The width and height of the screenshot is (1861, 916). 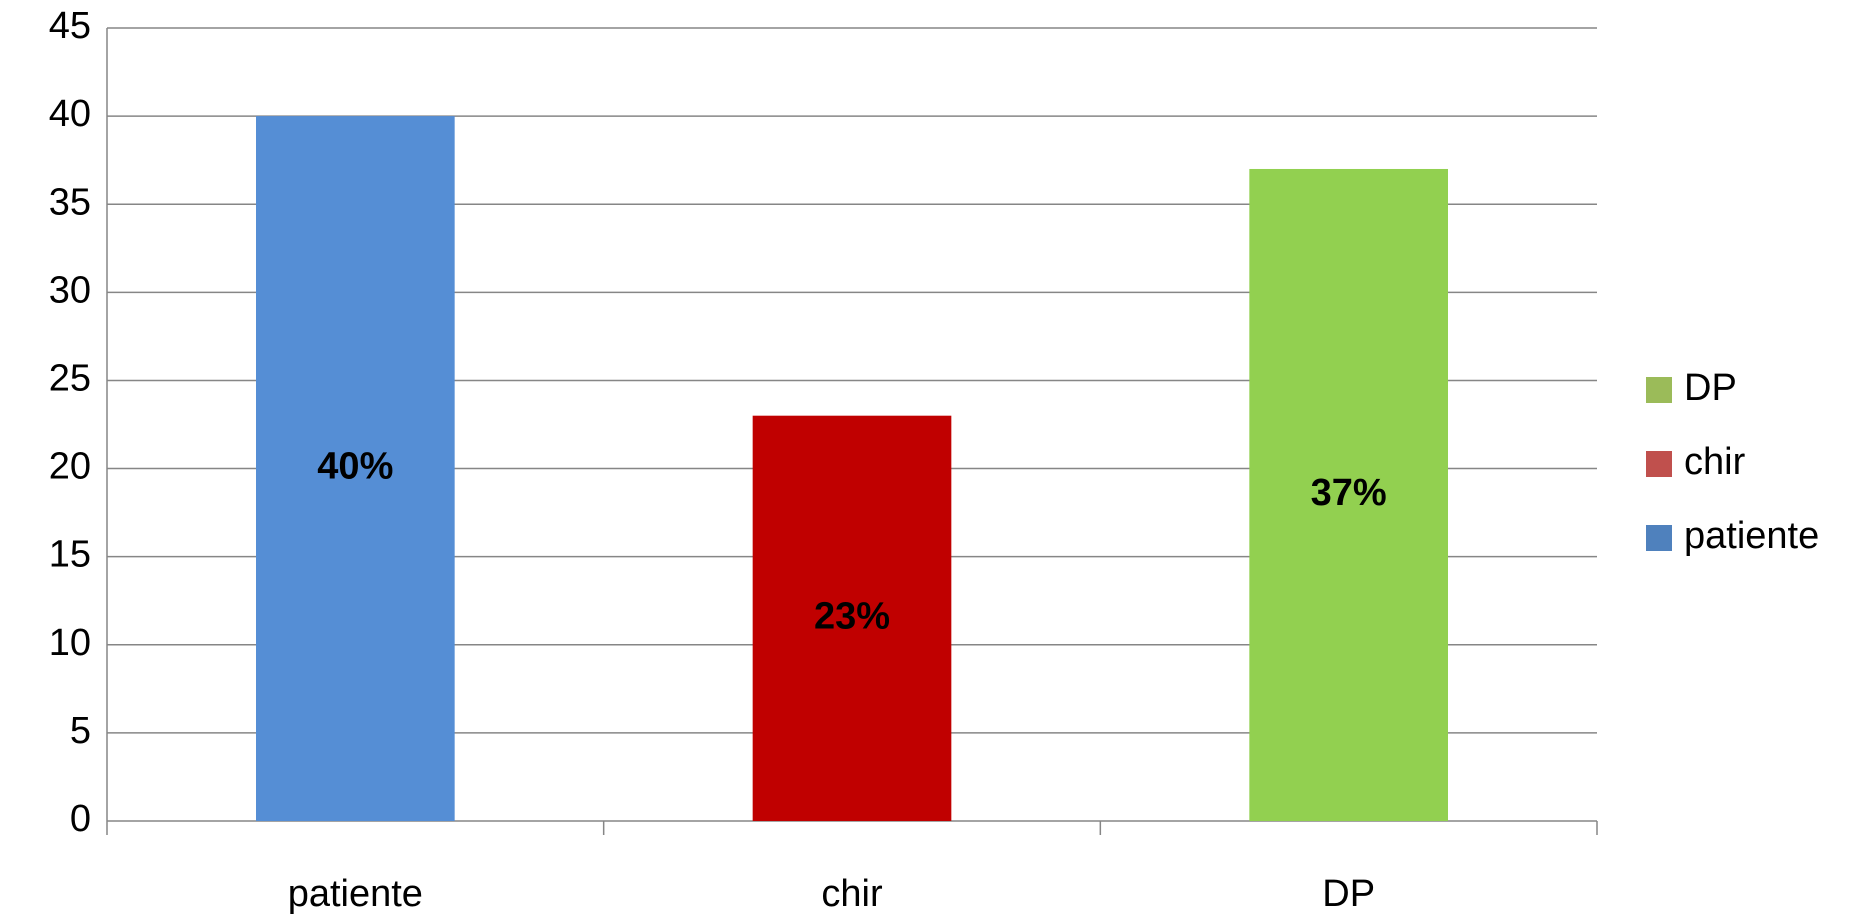 I want to click on y-tick-label: 30, so click(x=70, y=290).